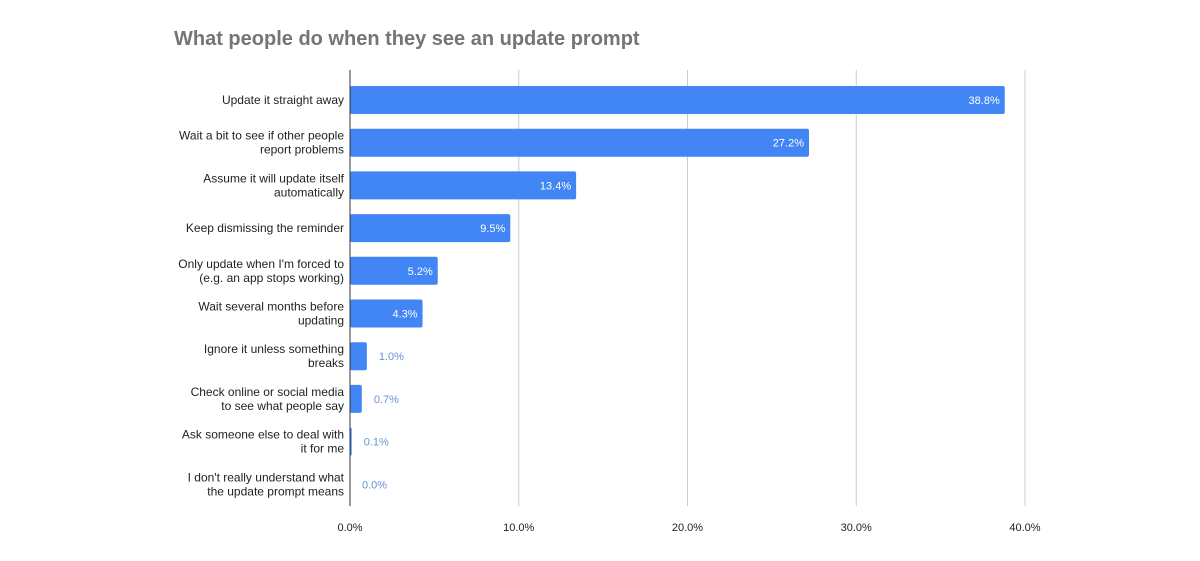 This screenshot has height=561, width=1200. What do you see at coordinates (788, 144) in the screenshot?
I see `data-label: 27.2%` at bounding box center [788, 144].